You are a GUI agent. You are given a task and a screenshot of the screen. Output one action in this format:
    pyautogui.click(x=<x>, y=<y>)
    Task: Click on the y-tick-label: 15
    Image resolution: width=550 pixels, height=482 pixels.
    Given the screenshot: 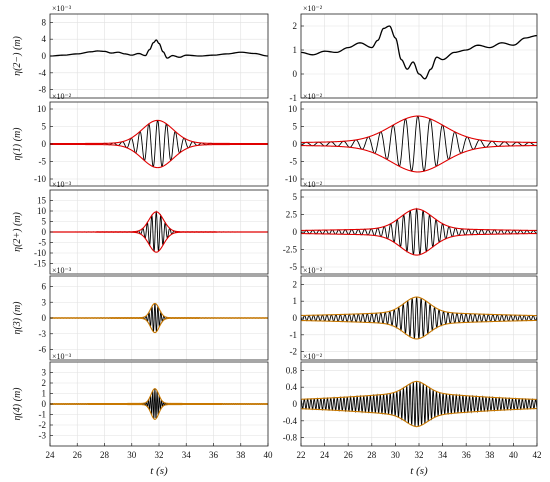 What is the action you would take?
    pyautogui.click(x=42, y=201)
    